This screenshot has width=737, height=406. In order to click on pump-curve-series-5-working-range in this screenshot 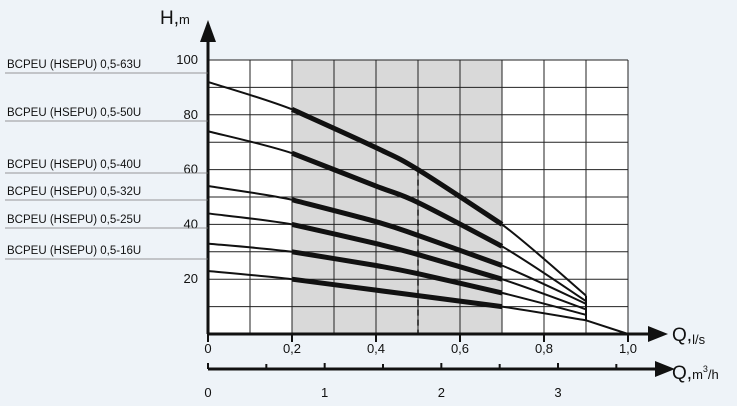, I will do `click(397, 293)`.